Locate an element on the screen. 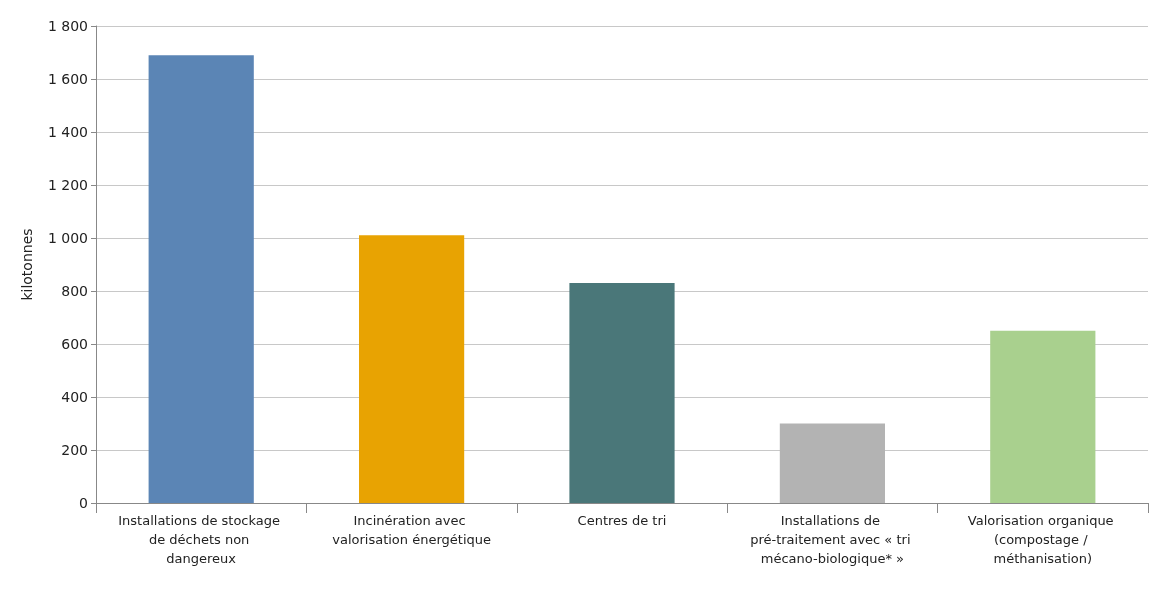  x-tick-label: Valorisation organique (compostage / méthanisation) is located at coordinates (1042, 539).